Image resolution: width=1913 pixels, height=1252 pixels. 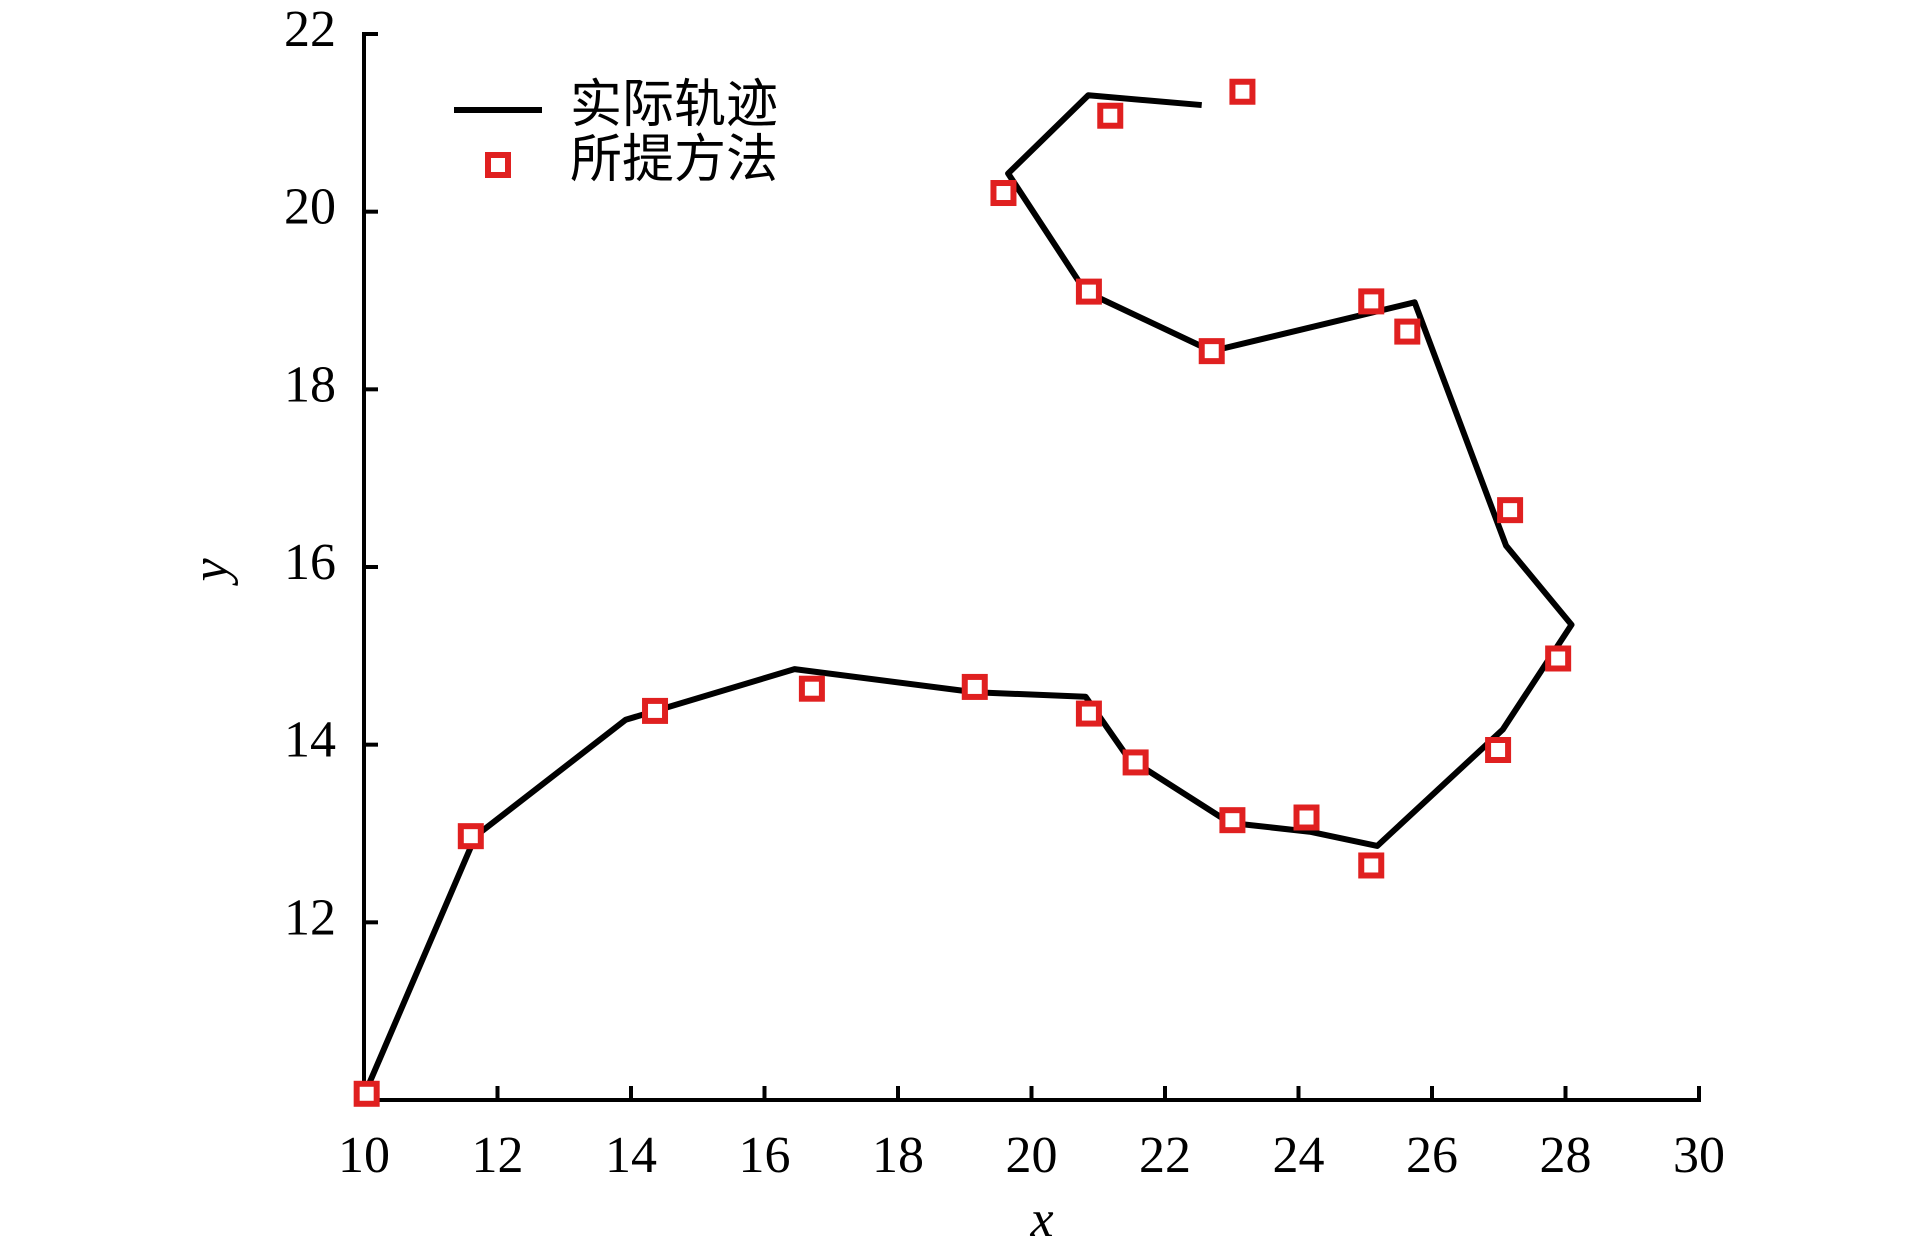 I want to click on y-tick-label: 18, so click(x=310, y=384).